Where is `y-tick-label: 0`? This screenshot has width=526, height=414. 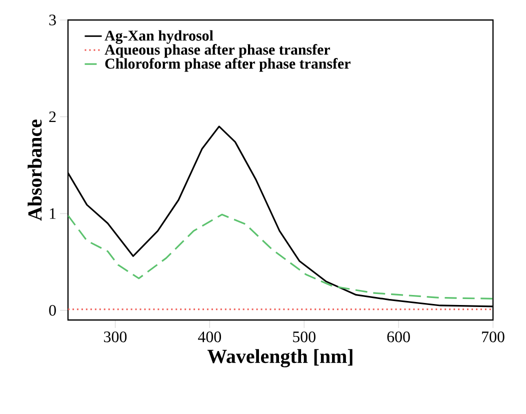 y-tick-label: 0 is located at coordinates (52, 310).